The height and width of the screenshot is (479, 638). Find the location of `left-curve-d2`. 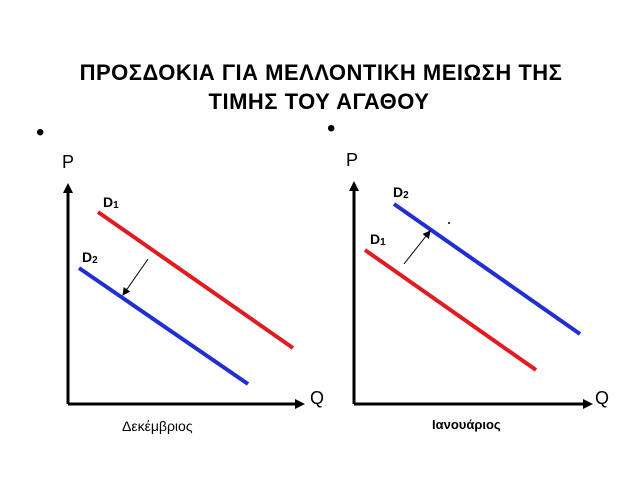

left-curve-d2 is located at coordinates (163, 326).